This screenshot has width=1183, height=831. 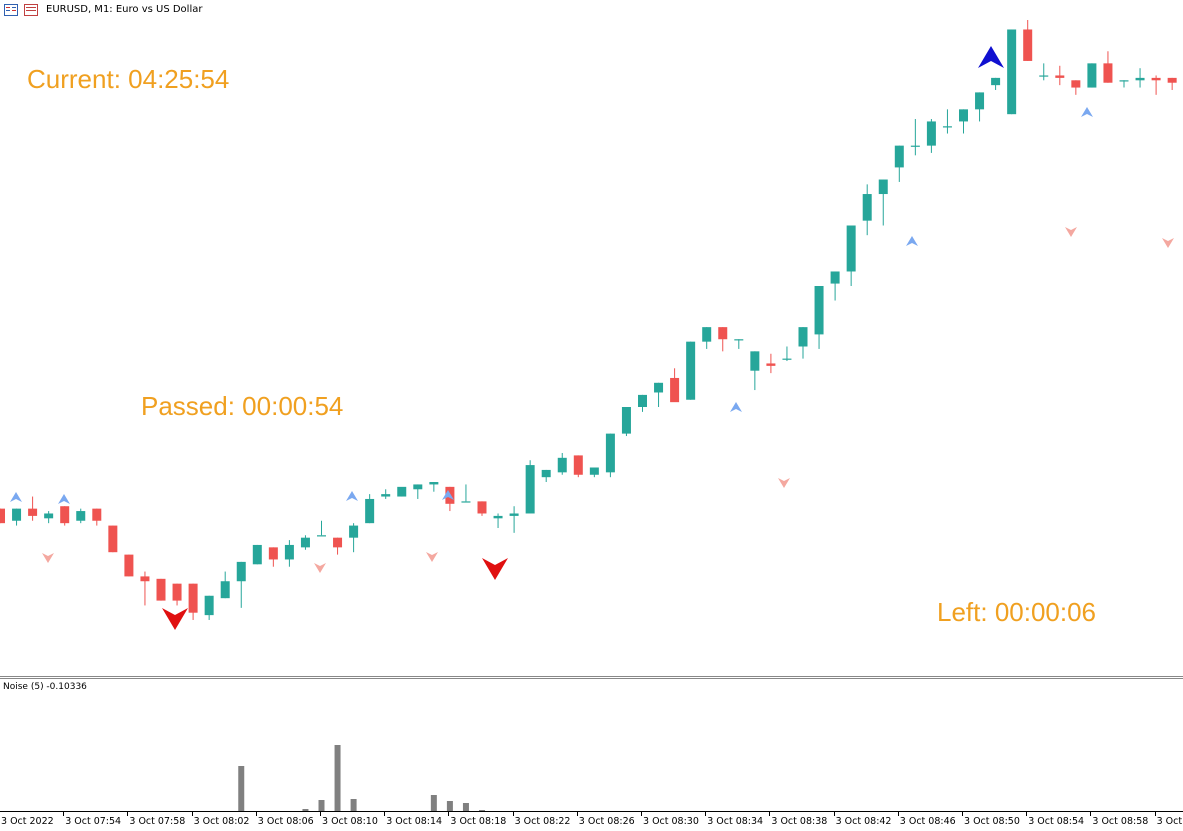 What do you see at coordinates (671, 821) in the screenshot?
I see `axis-tick-label: 3 Oct 08:30` at bounding box center [671, 821].